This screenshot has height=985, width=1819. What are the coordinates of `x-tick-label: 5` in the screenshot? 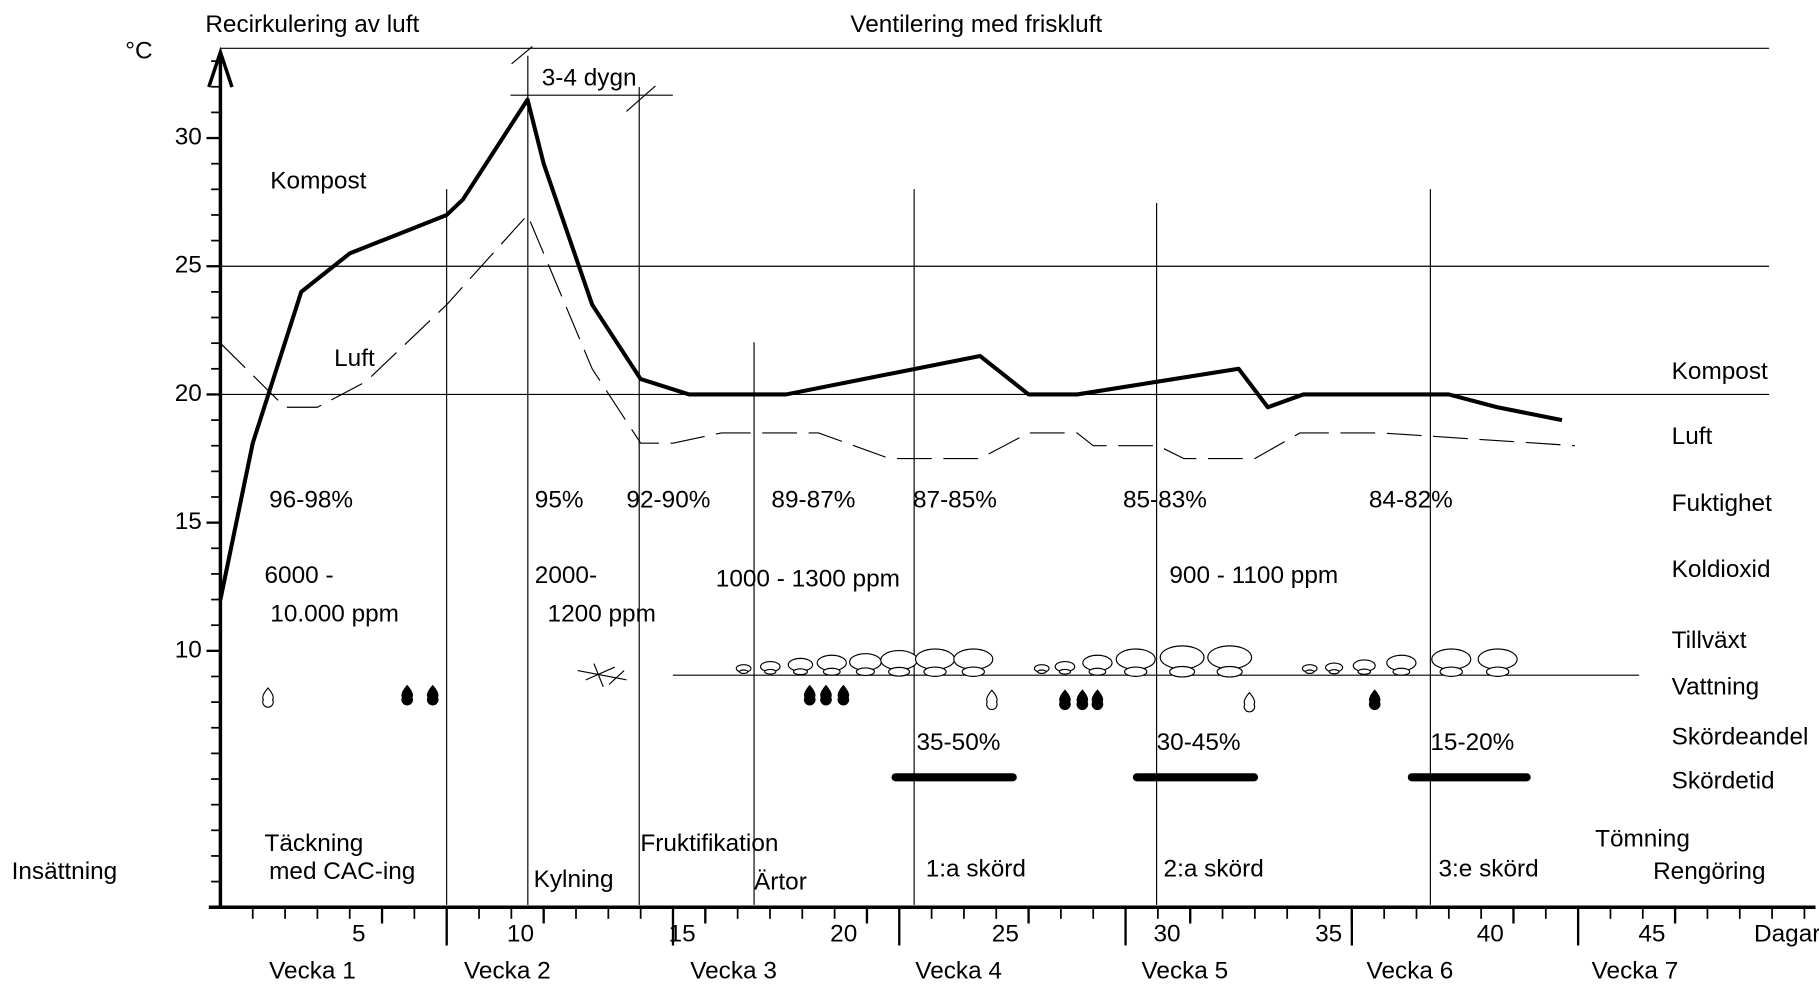 It's located at (359, 934).